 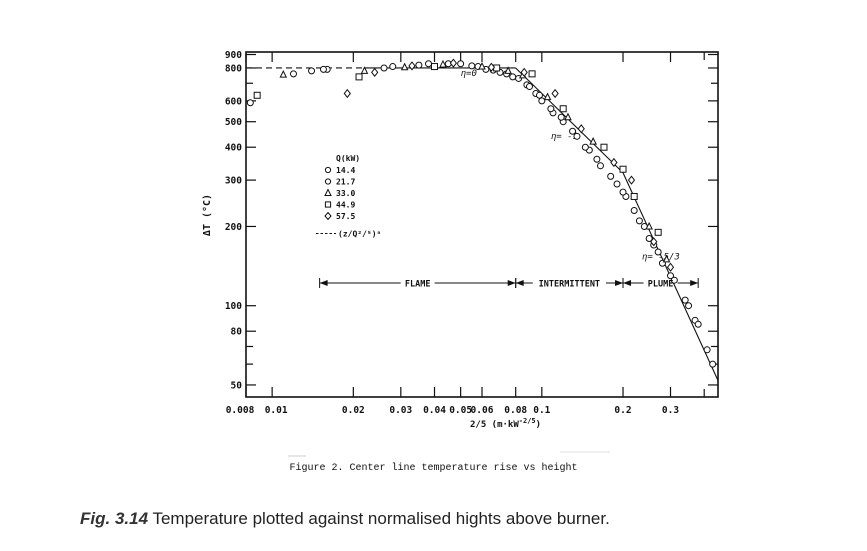 I want to click on legend: Q(kW) 14.4 21.7 33.0 44.9 57.5 (z/Q²/⁵)ⁿ, so click(x=348, y=196).